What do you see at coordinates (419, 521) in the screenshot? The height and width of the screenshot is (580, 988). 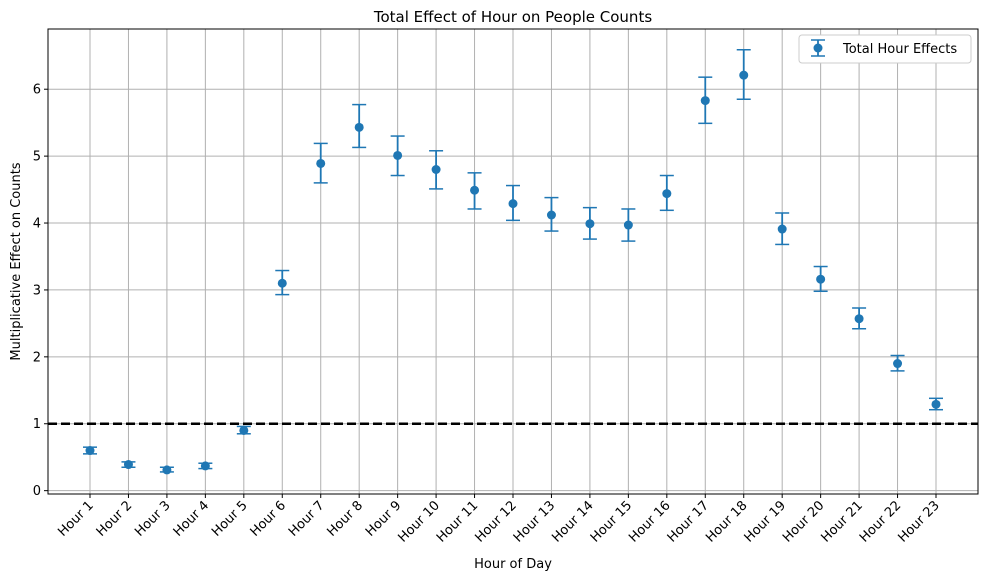 I see `x-tick-label: Hour 10` at bounding box center [419, 521].